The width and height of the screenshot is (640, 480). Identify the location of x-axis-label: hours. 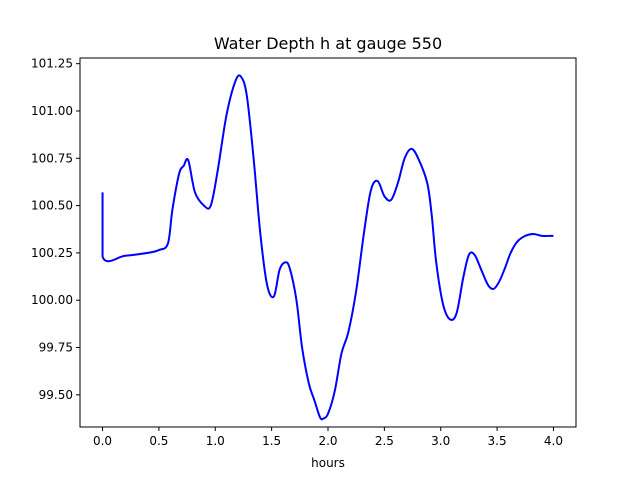
(328, 463).